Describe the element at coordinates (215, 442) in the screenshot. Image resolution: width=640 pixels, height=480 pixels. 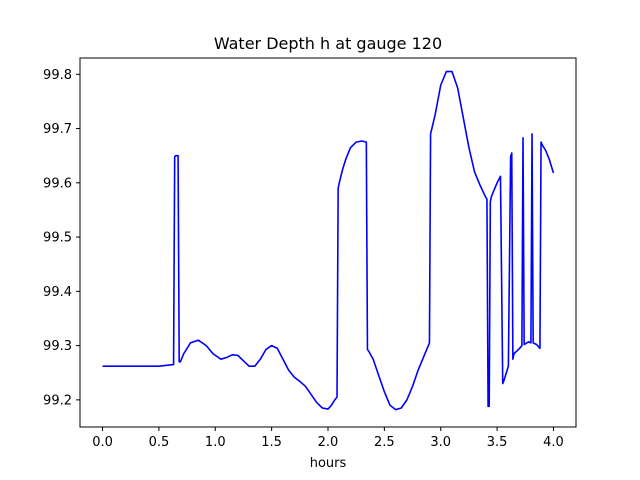
I see `x-tick-label: 1.0` at that location.